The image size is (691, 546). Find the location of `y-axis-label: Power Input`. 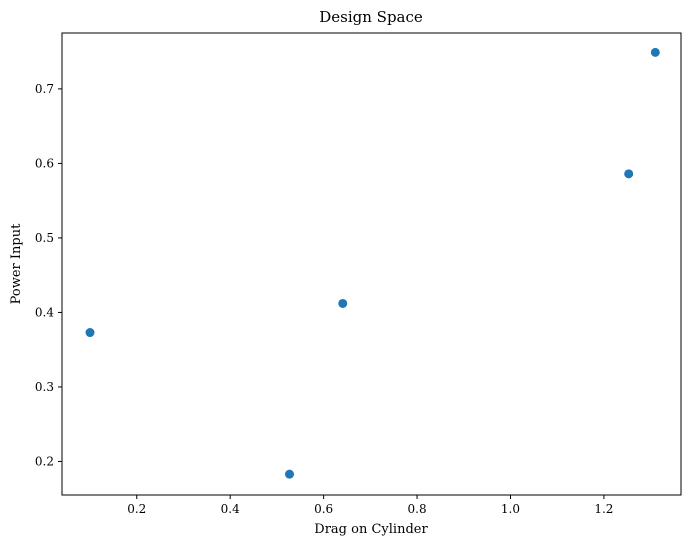

y-axis-label: Power Input is located at coordinates (16, 263).